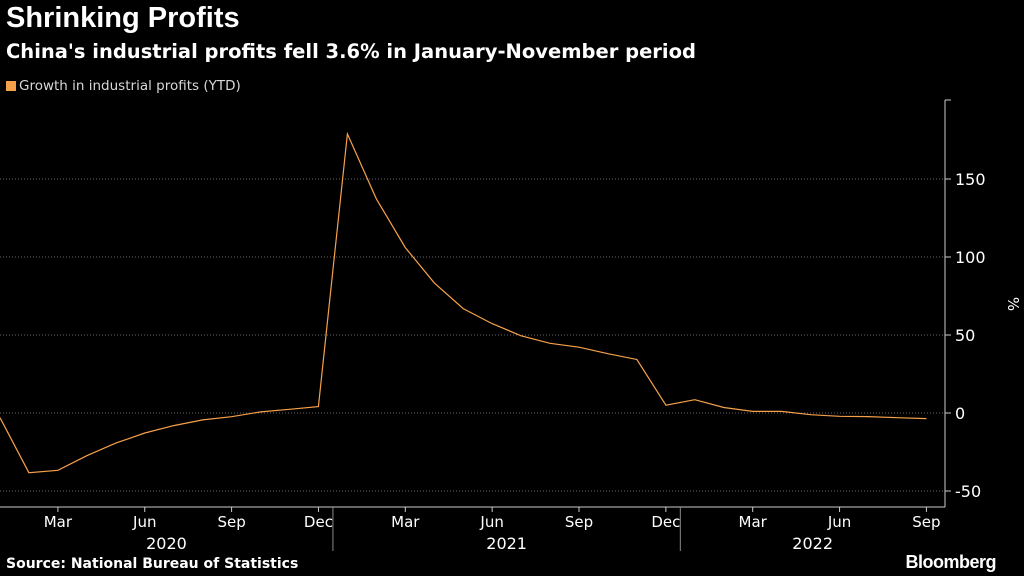 This screenshot has height=576, width=1024. I want to click on legend-label: Growth in industrial profits (YTD), so click(130, 86).